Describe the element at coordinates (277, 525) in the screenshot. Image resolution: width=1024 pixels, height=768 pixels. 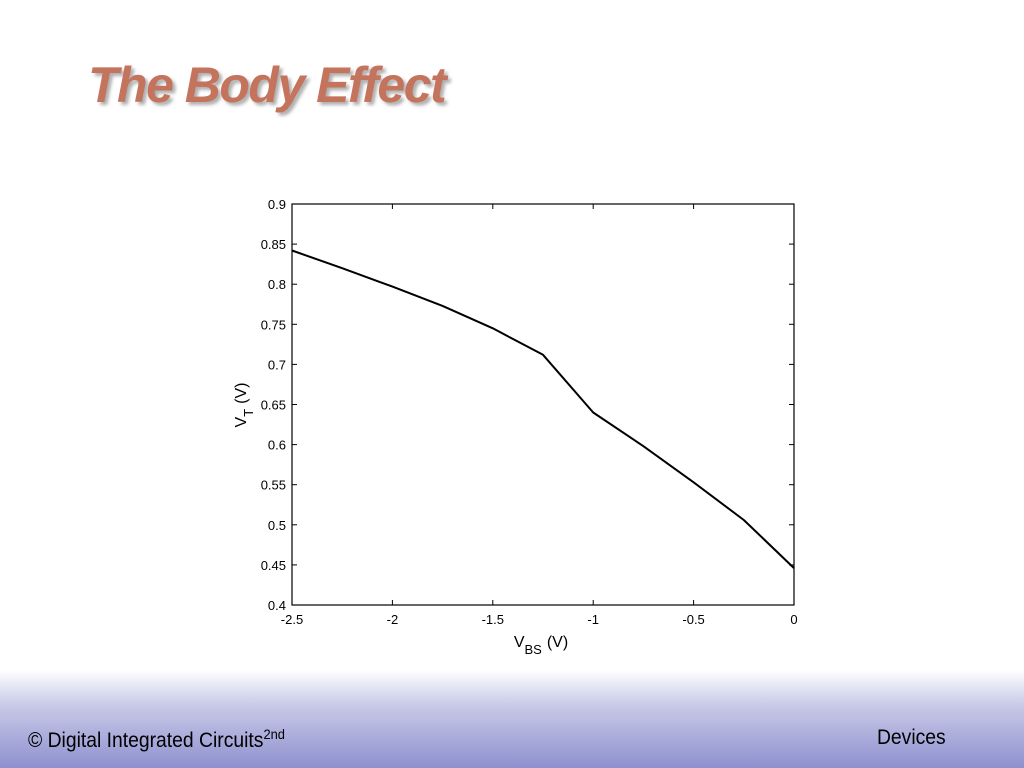
I see `y-tick-label: 0.5` at that location.